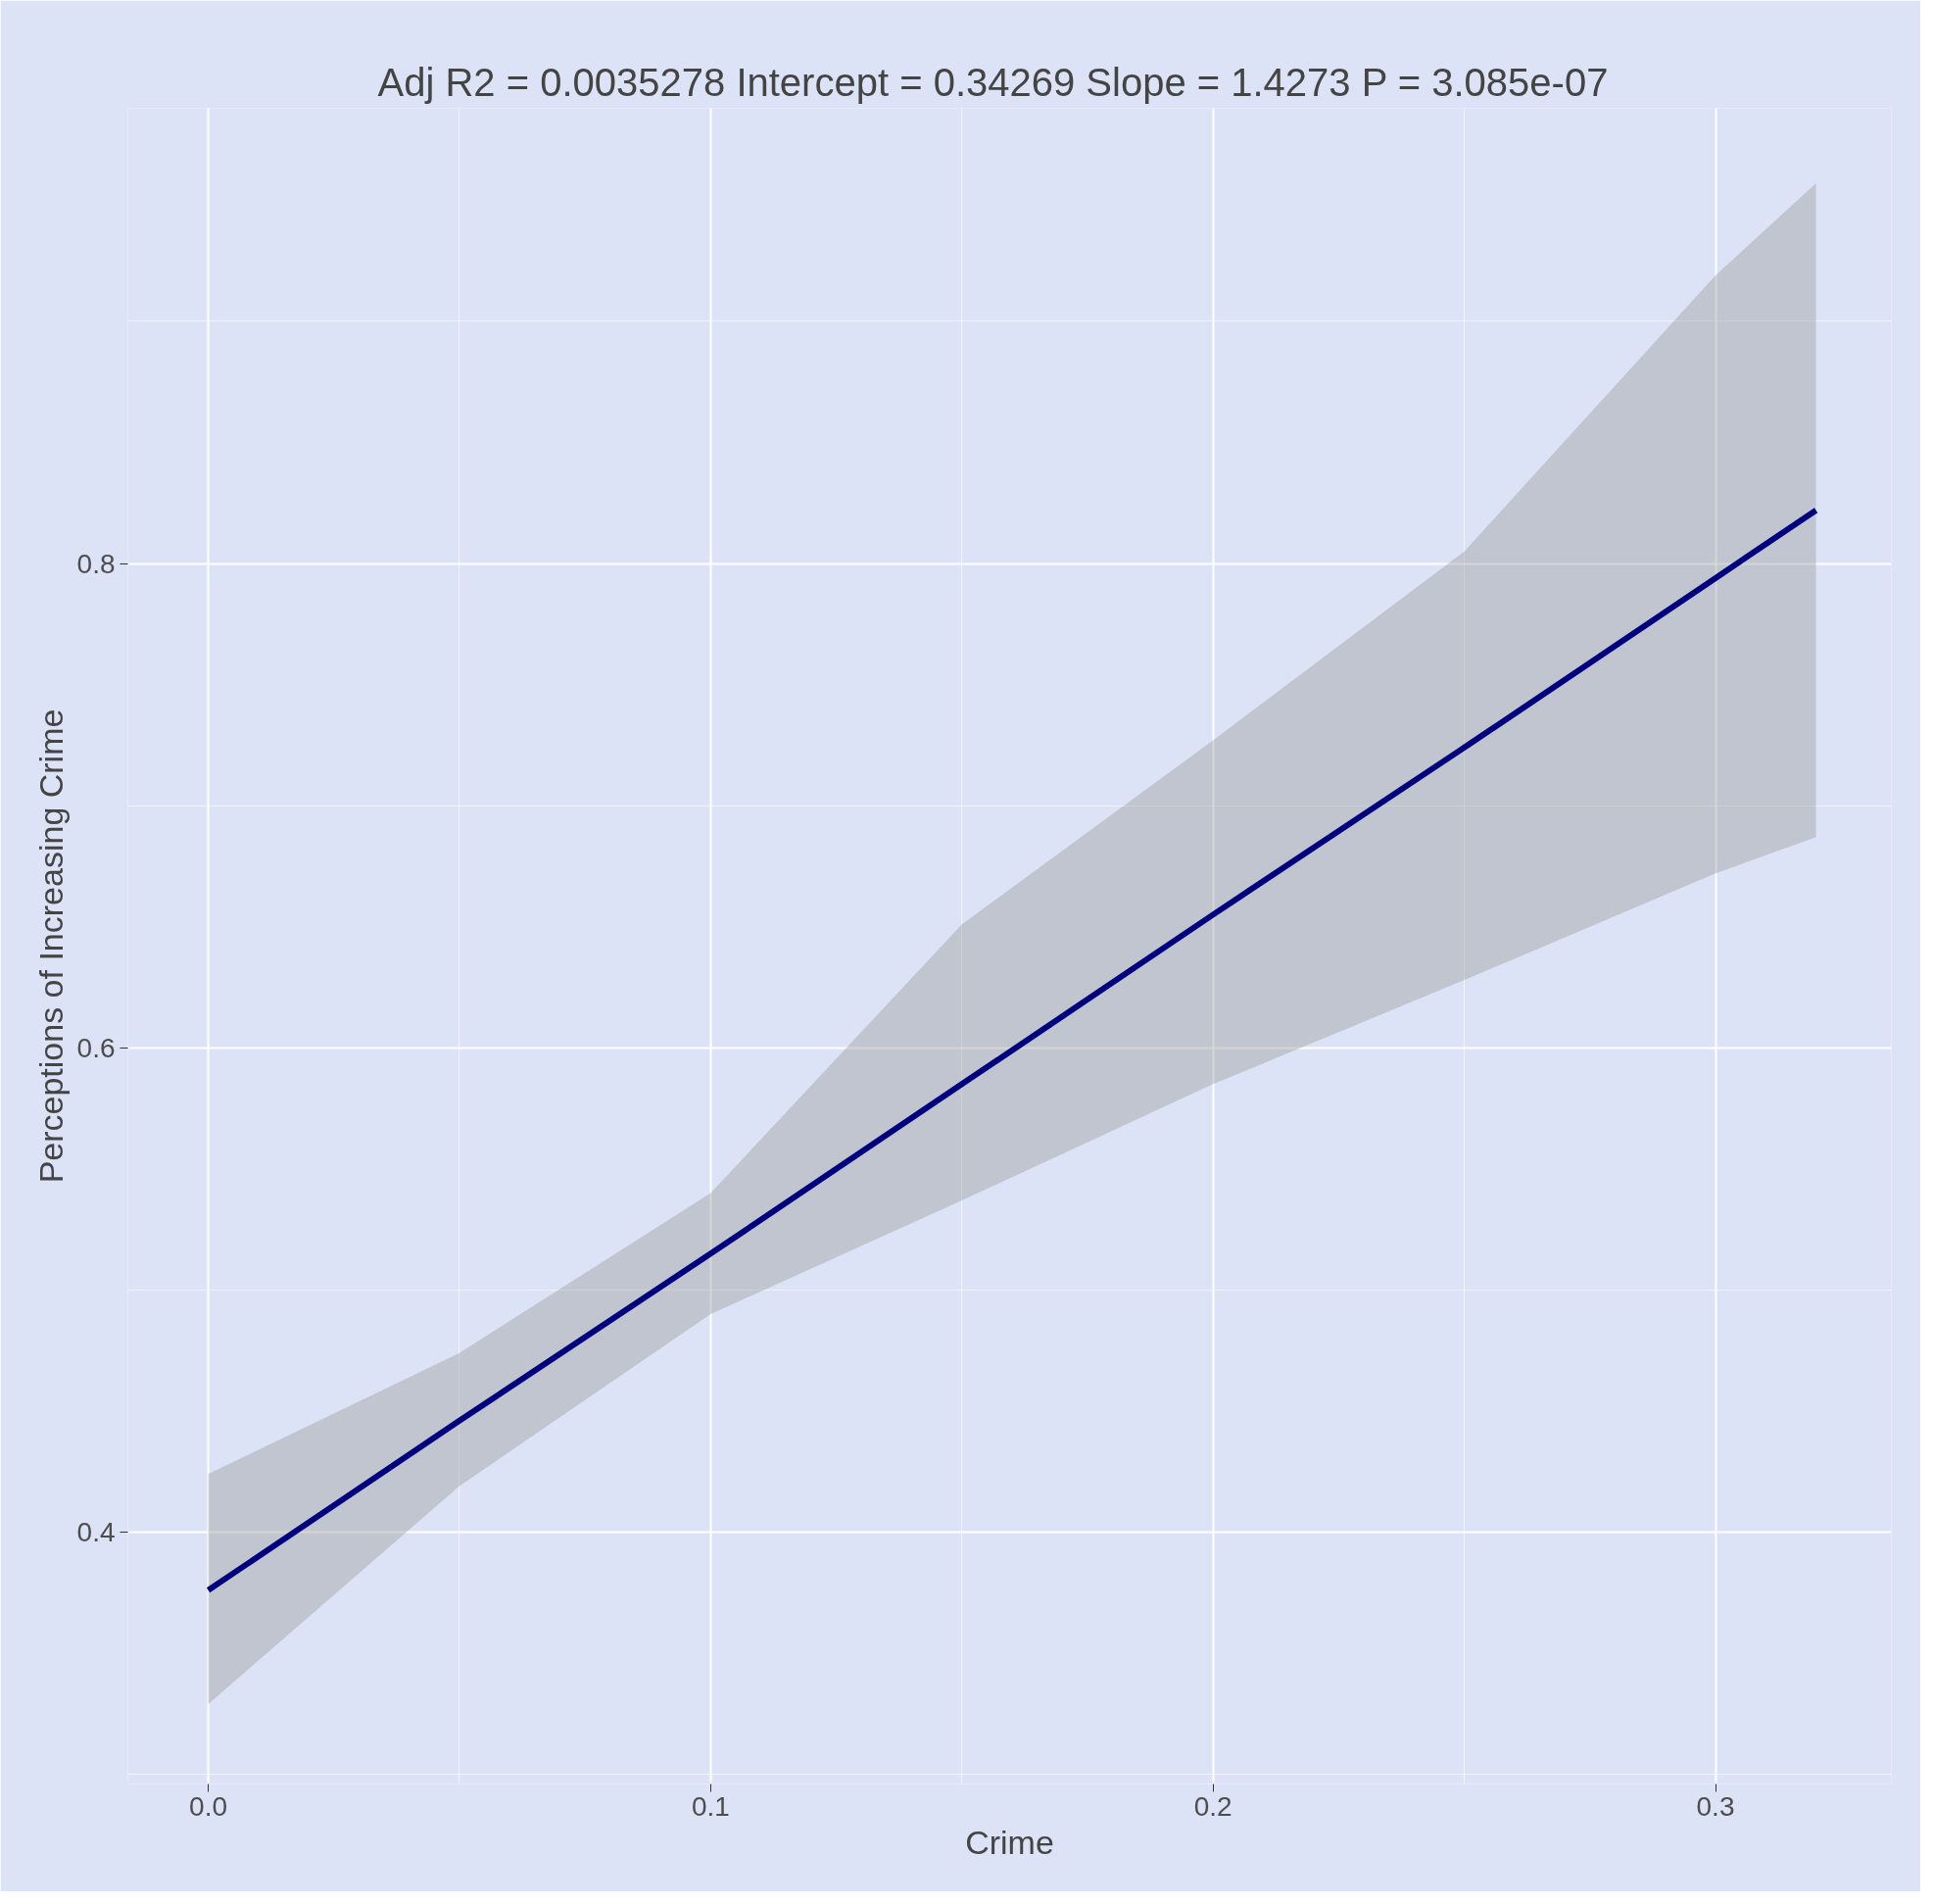 This screenshot has width=1933, height=1904. Describe the element at coordinates (710, 1806) in the screenshot. I see `x-tick-label: 0.1` at that location.